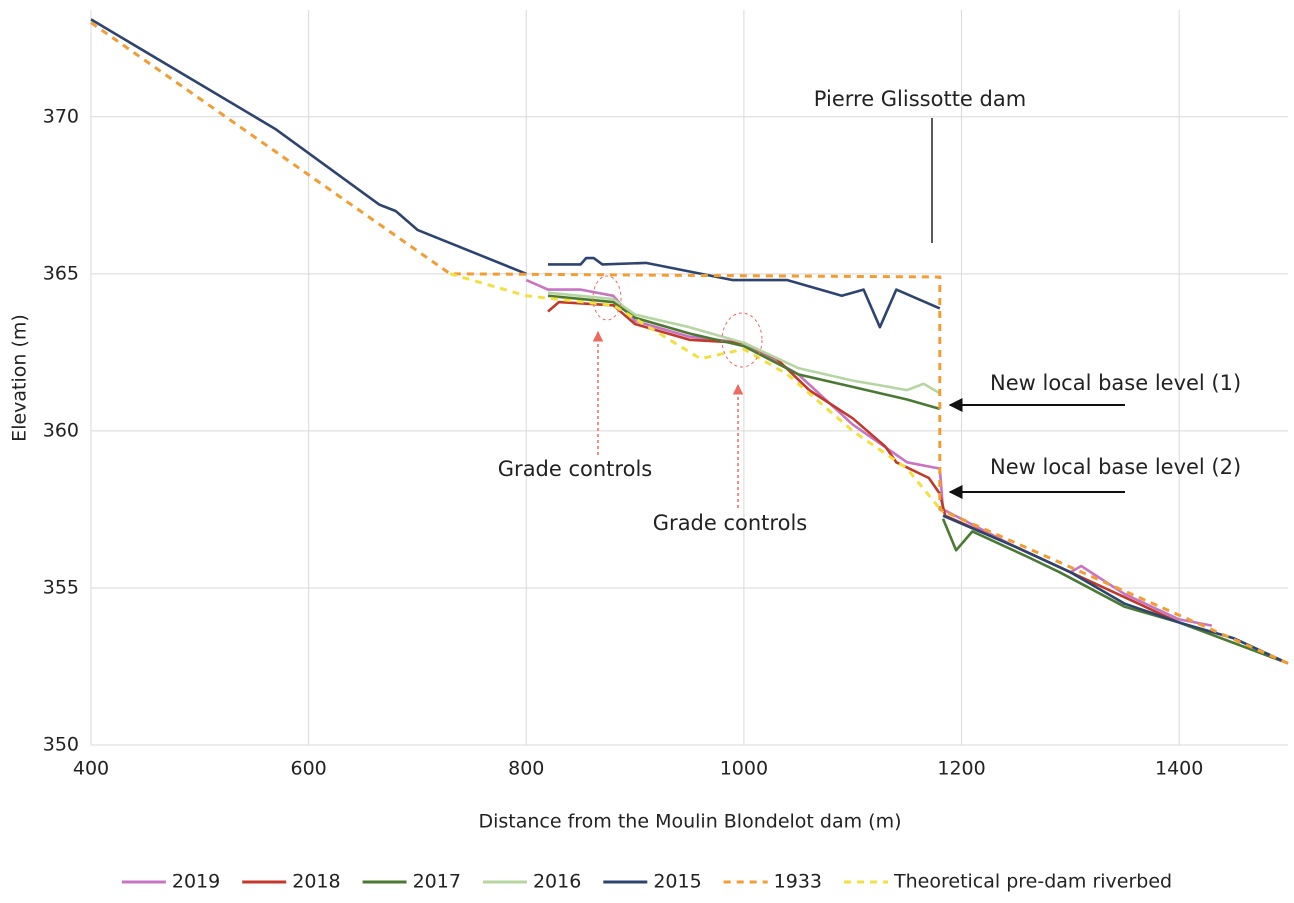 The image size is (1294, 903). I want to click on legend-item: 2018, so click(291, 882).